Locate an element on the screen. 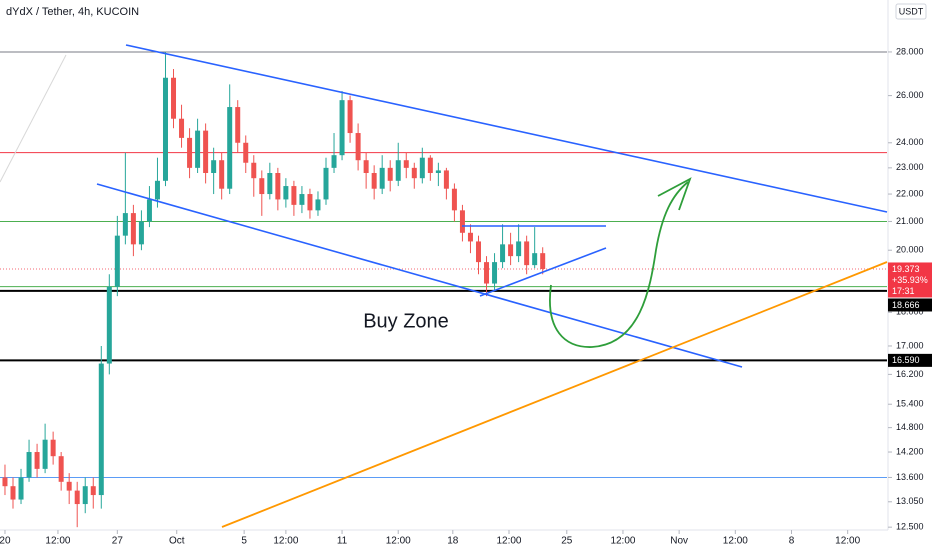 The image size is (932, 550). y-tick-label: 13.050 is located at coordinates (910, 501).